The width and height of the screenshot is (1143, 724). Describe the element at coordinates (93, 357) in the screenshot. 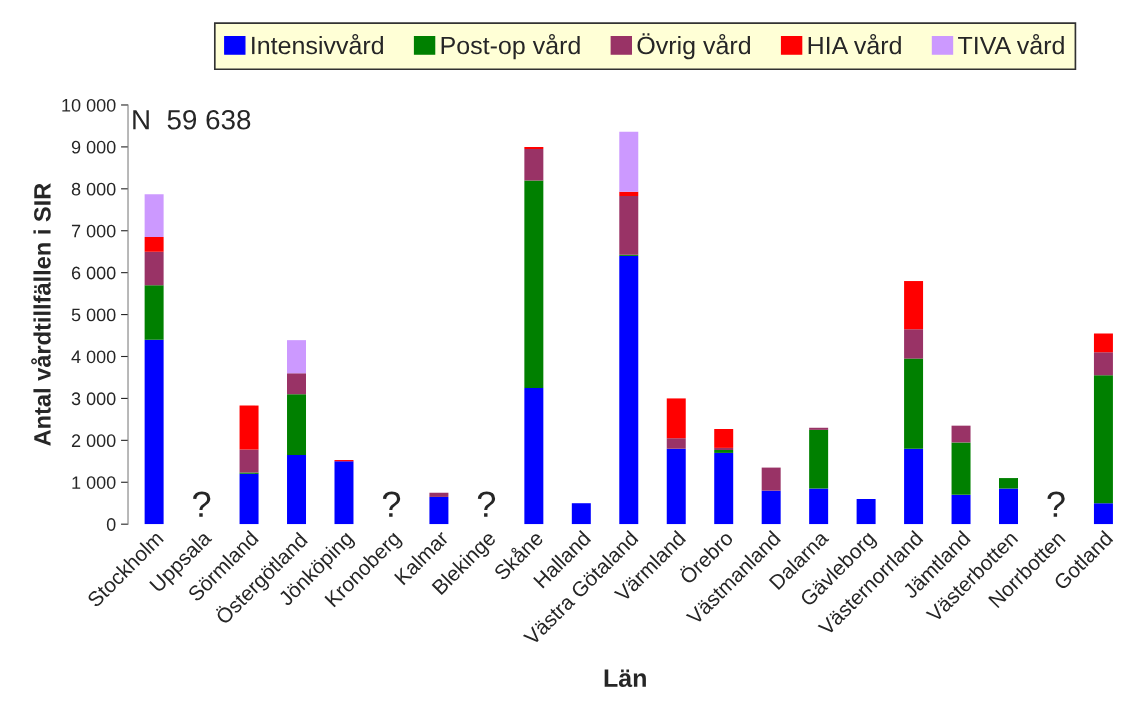

I see `y-tick-label: 4 000` at that location.